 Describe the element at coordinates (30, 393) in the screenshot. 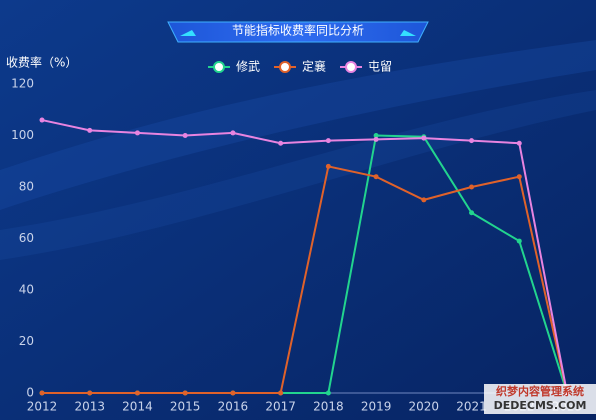

I see `y-tick-label: 0` at that location.